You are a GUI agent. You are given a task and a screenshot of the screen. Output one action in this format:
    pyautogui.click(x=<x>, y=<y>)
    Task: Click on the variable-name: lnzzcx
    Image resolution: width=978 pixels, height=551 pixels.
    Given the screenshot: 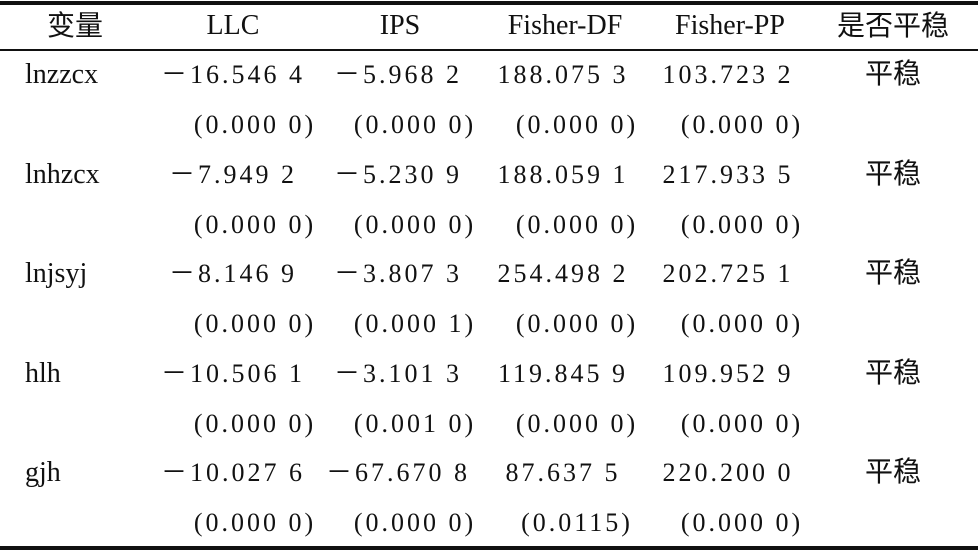 What is the action you would take?
    pyautogui.click(x=62, y=74)
    